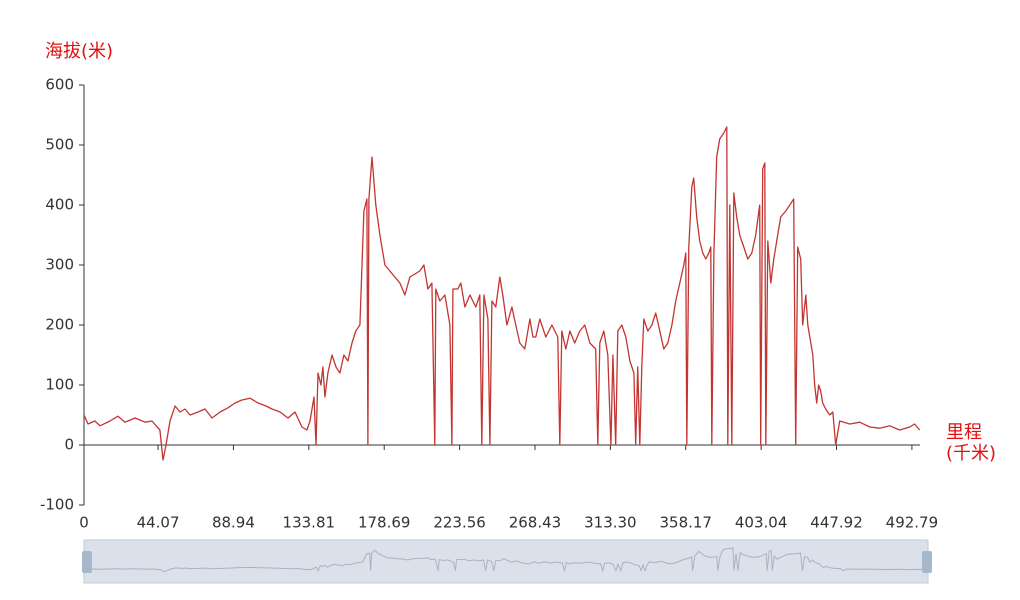 This screenshot has width=1020, height=600. Describe the element at coordinates (59, 85) in the screenshot. I see `y-tick-label: 600` at that location.